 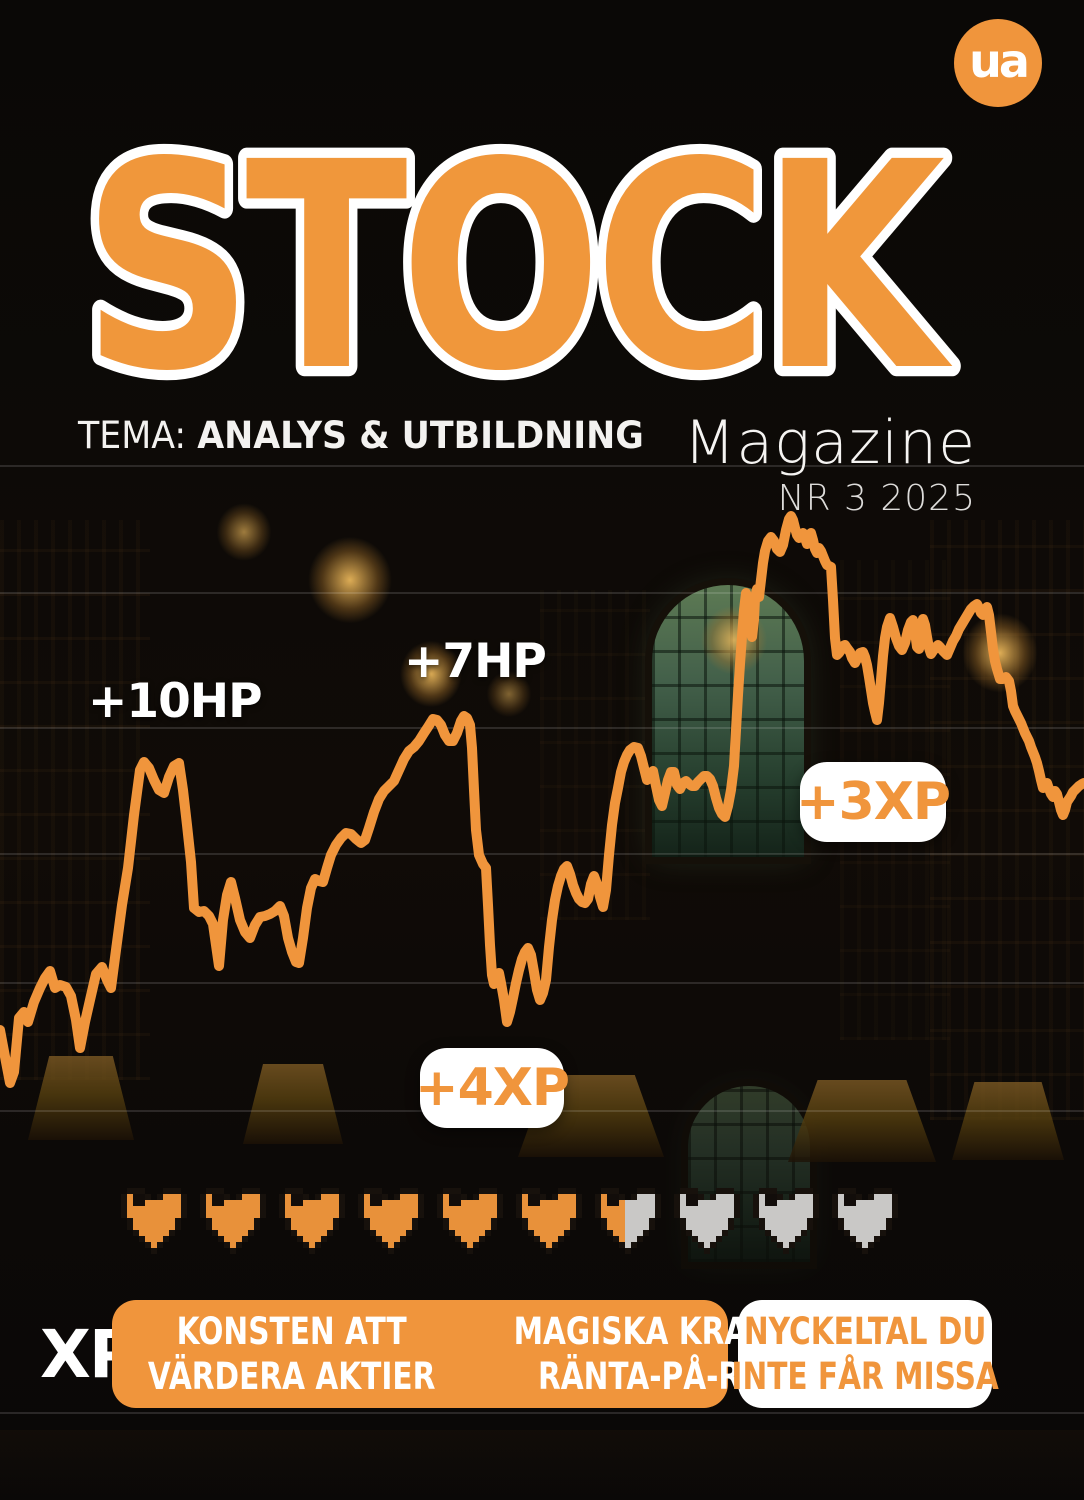 What do you see at coordinates (291, 1331) in the screenshot?
I see `topic-line: KONSTEN ATT` at bounding box center [291, 1331].